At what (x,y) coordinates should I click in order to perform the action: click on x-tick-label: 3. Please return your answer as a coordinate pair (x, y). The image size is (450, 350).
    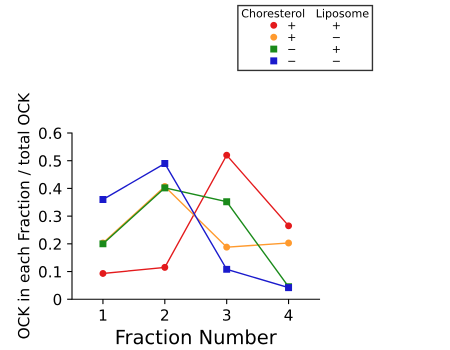
    Looking at the image, I should click on (226, 315).